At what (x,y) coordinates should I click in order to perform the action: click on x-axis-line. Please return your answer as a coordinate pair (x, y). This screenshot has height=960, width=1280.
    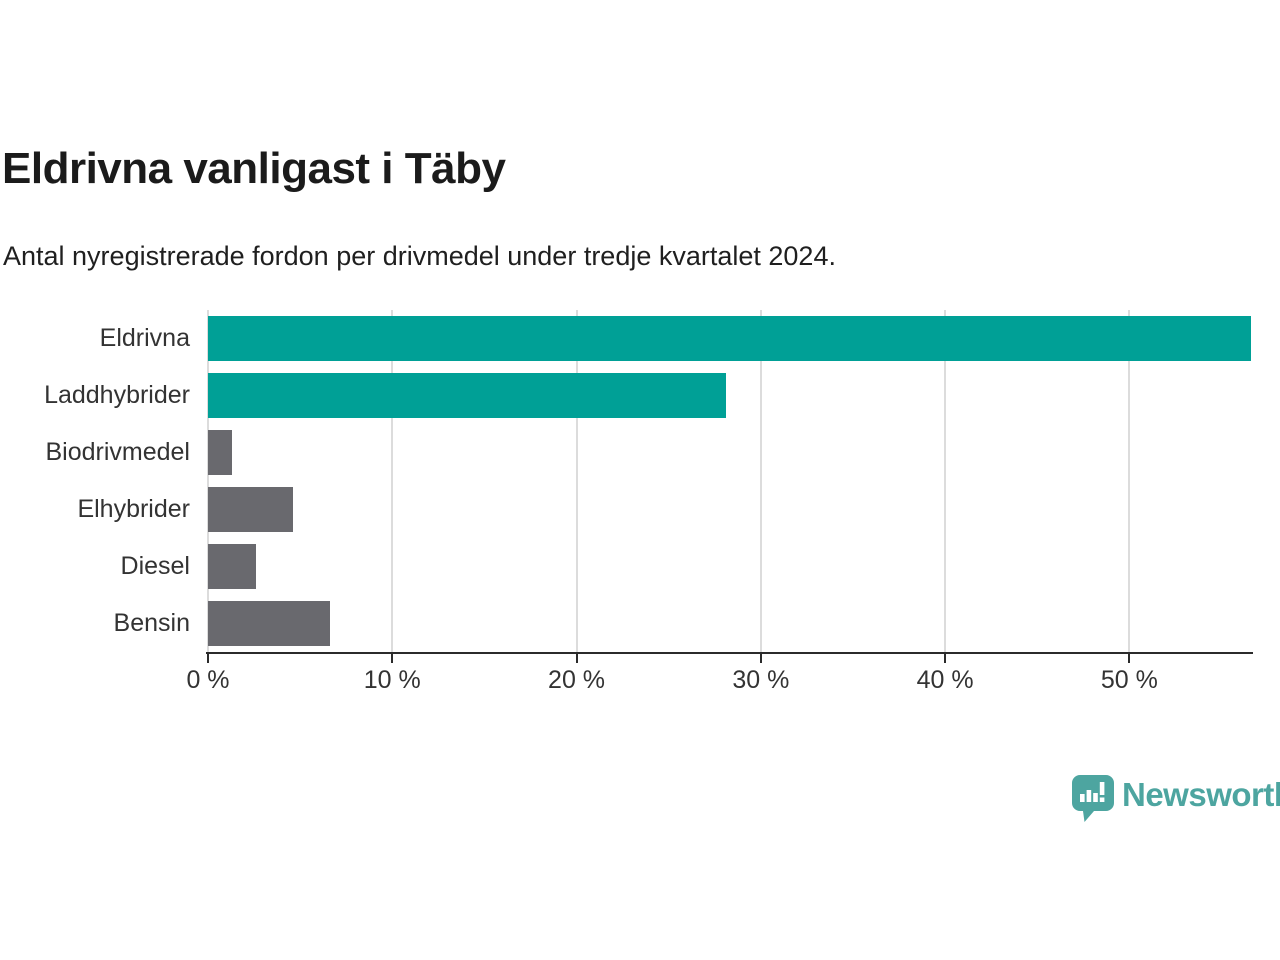
    Looking at the image, I should click on (729, 653).